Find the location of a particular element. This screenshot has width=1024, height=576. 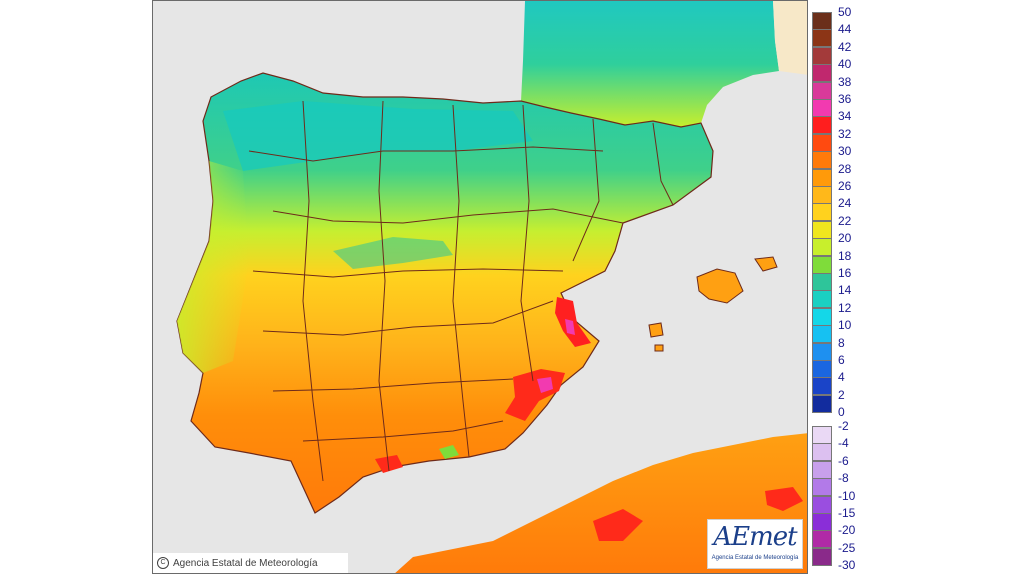

menorca-island is located at coordinates (766, 264).